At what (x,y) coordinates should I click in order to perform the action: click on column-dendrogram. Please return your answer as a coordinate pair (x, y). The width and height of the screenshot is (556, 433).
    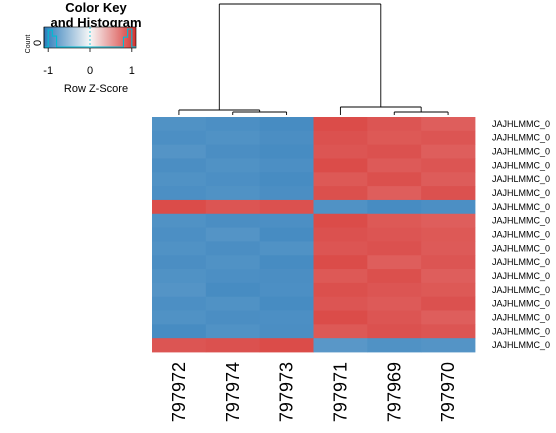
    Looking at the image, I should click on (313, 59).